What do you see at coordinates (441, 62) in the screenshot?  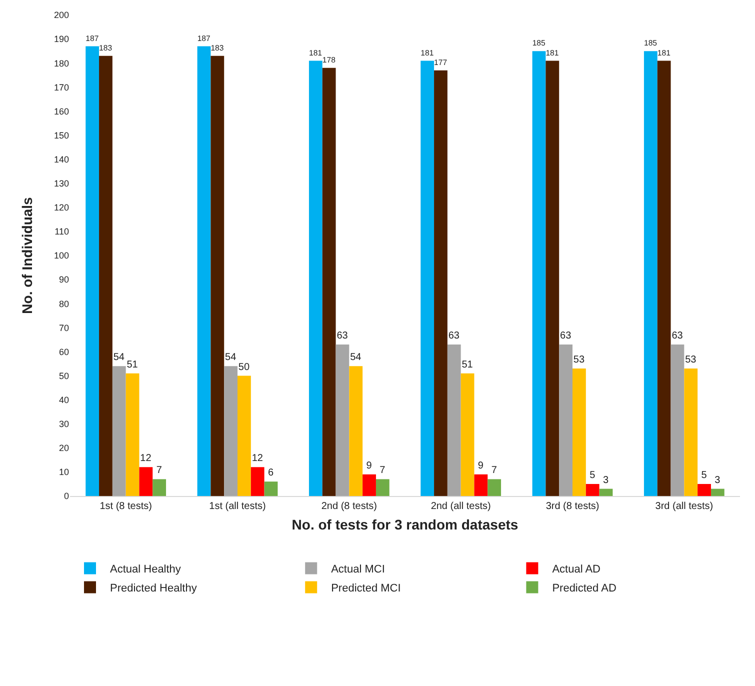 I see `data-label: 177` at bounding box center [441, 62].